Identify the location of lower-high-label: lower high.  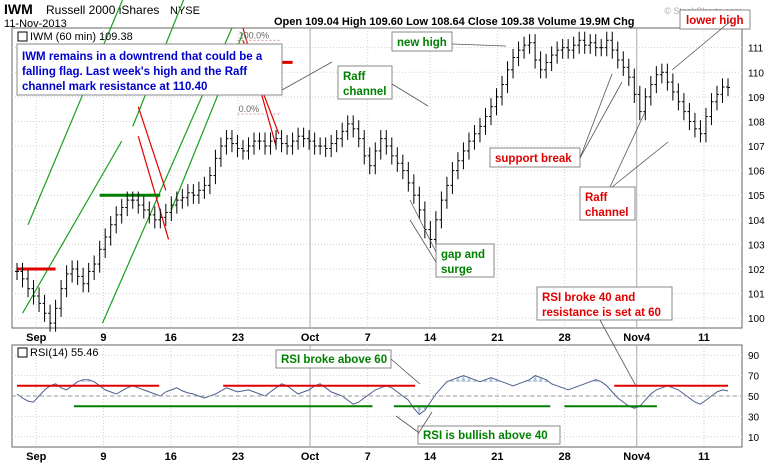
(715, 21).